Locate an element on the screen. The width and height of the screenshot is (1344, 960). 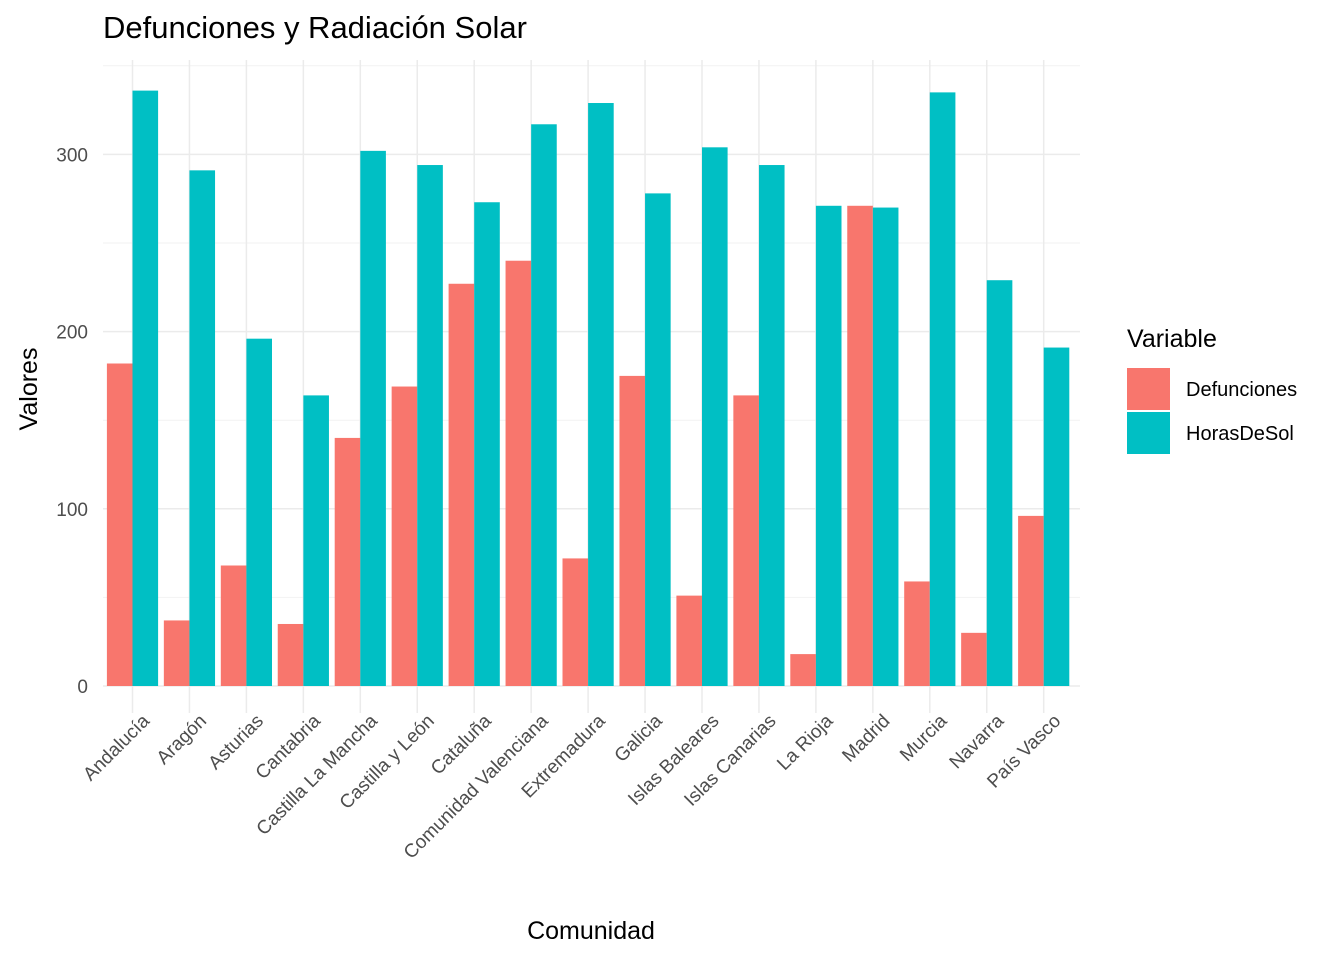
legend: Variable Defunciones HorasDeSol is located at coordinates (1212, 389).